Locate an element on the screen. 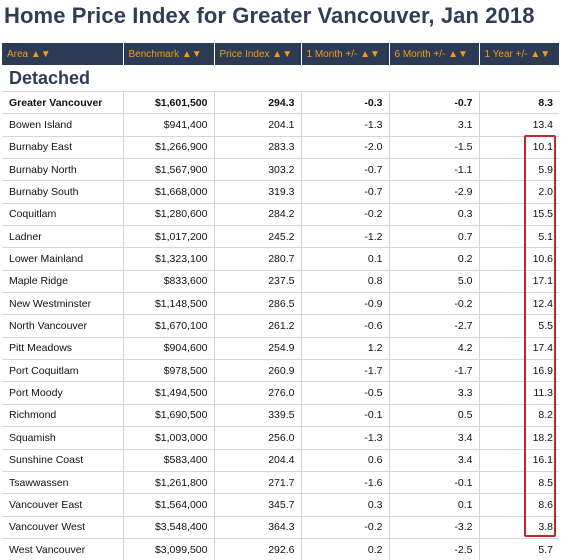 This screenshot has height=560, width=562. cell-1-month: 0.6 is located at coordinates (345, 460).